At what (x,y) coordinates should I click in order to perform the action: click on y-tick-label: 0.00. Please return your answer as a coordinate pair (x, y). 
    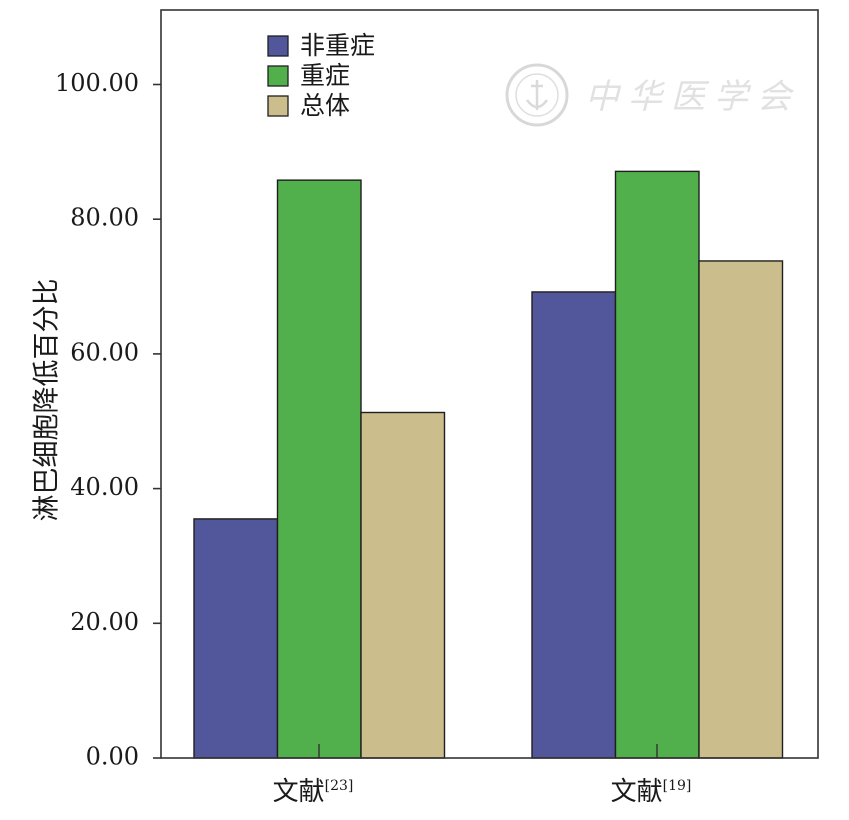
    Looking at the image, I should click on (112, 757).